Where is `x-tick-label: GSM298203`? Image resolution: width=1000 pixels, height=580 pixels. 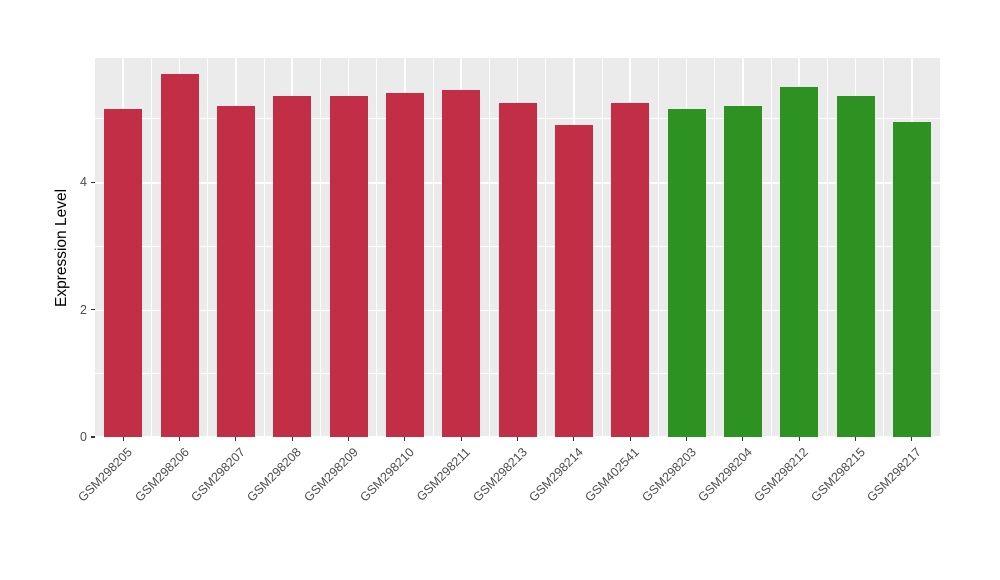 x-tick-label: GSM298203 is located at coordinates (668, 475).